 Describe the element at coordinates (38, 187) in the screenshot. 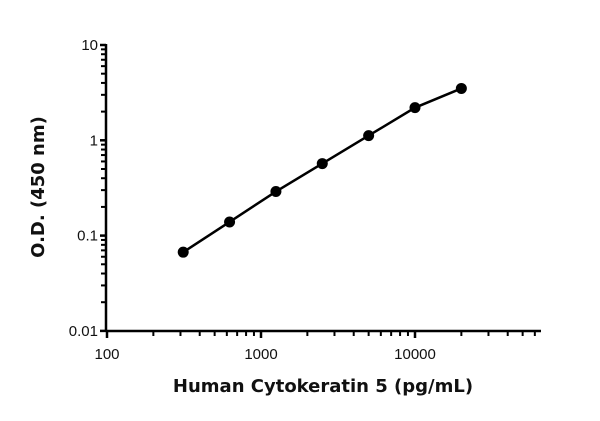

I see `y-axis-title: O.D. (450 nm)` at that location.